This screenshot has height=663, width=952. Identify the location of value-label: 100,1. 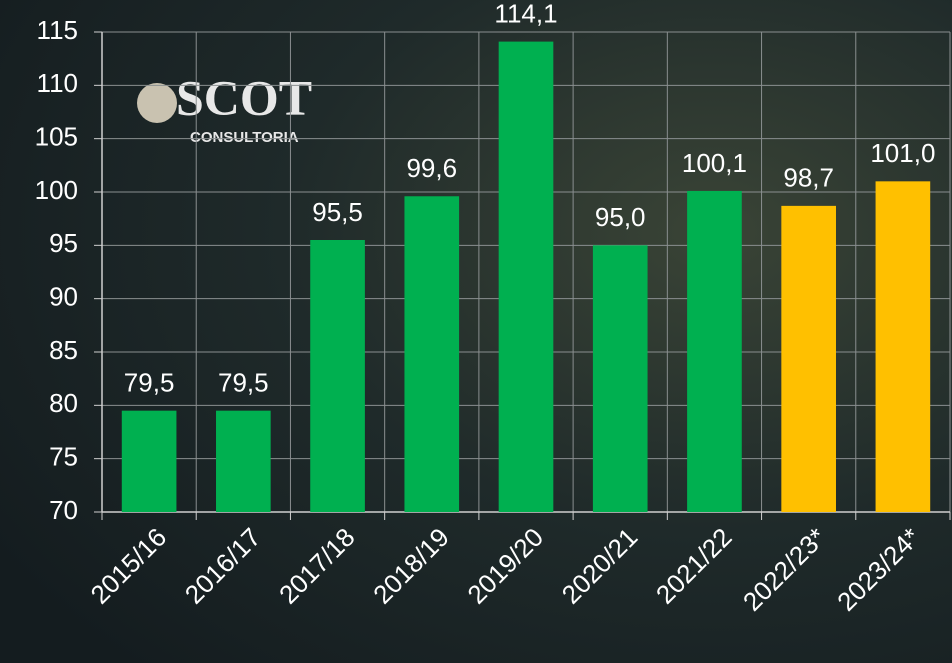
(714, 163).